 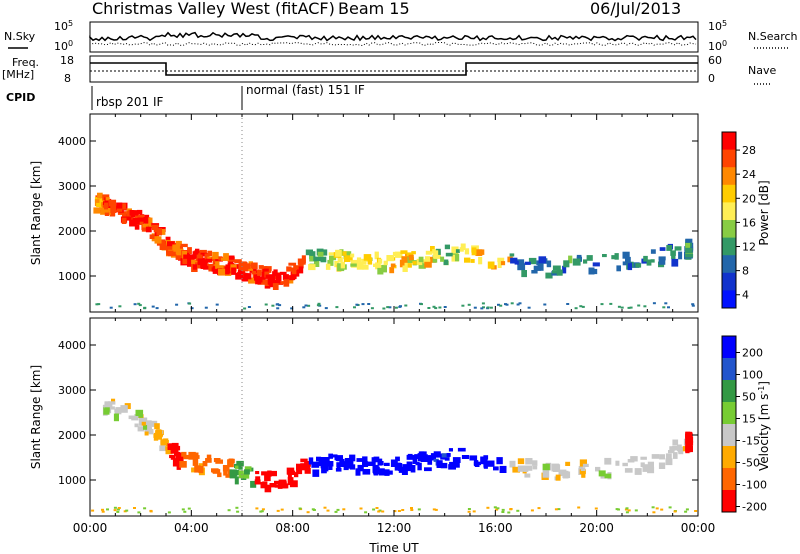 What do you see at coordinates (715, 60) in the screenshot?
I see `nave-tick-top: 60` at bounding box center [715, 60].